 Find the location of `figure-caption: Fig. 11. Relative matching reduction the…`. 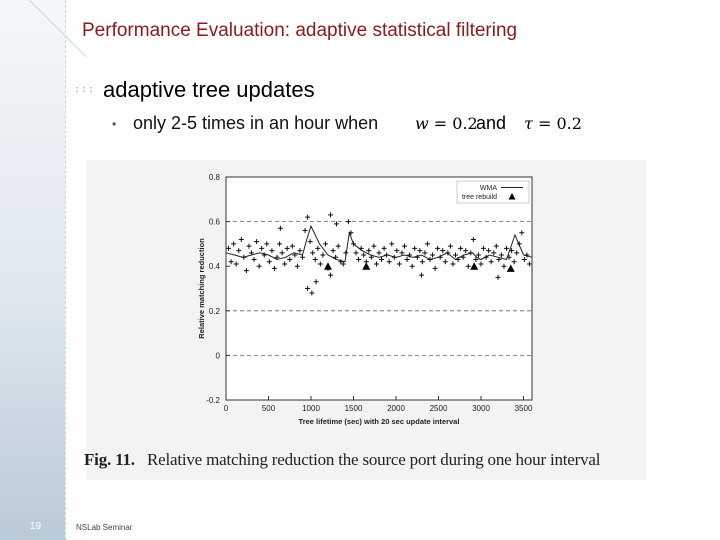

figure-caption: Fig. 11. Relative matching reduction the… is located at coordinates (342, 460).